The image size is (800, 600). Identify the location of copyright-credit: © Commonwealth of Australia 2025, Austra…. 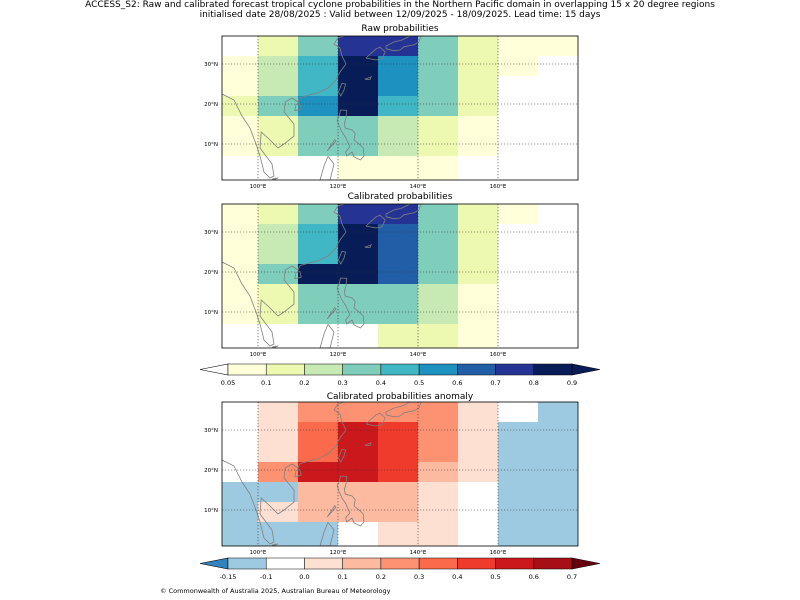
(275, 591).